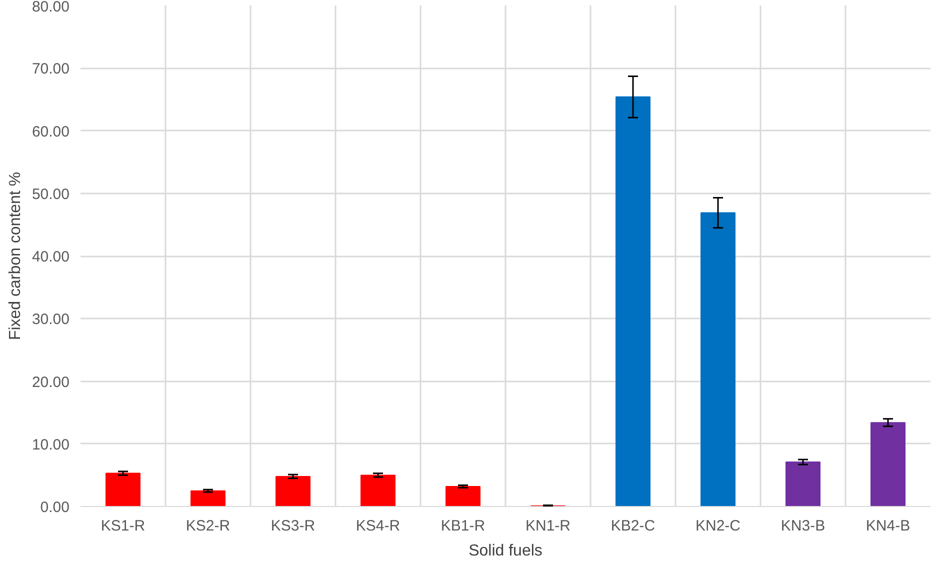  What do you see at coordinates (718, 526) in the screenshot?
I see `x-tick-label: KN2-C` at bounding box center [718, 526].